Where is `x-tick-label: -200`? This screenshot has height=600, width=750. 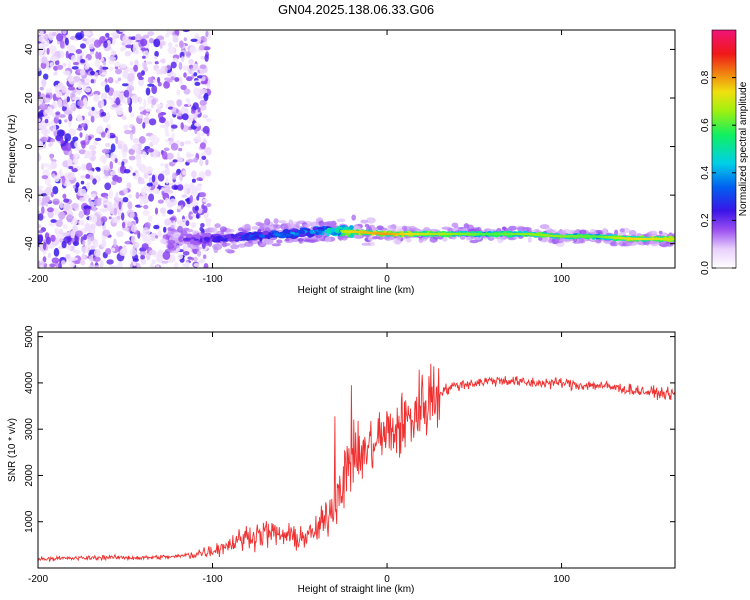 x-tick-label: -200 is located at coordinates (38, 579).